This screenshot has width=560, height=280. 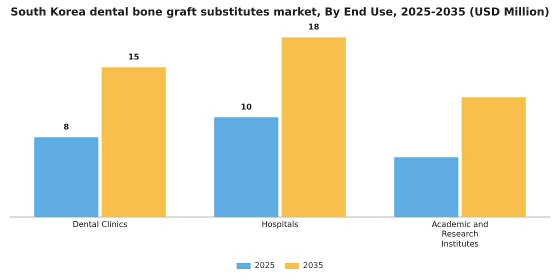 What do you see at coordinates (66, 127) in the screenshot?
I see `data-label: 8` at bounding box center [66, 127].